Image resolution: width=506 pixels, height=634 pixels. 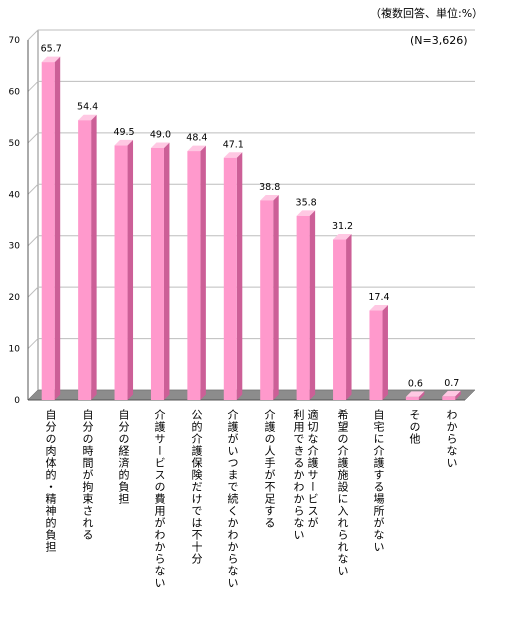 What do you see at coordinates (15, 247) in the screenshot?
I see `y-tick-label: 30` at bounding box center [15, 247].